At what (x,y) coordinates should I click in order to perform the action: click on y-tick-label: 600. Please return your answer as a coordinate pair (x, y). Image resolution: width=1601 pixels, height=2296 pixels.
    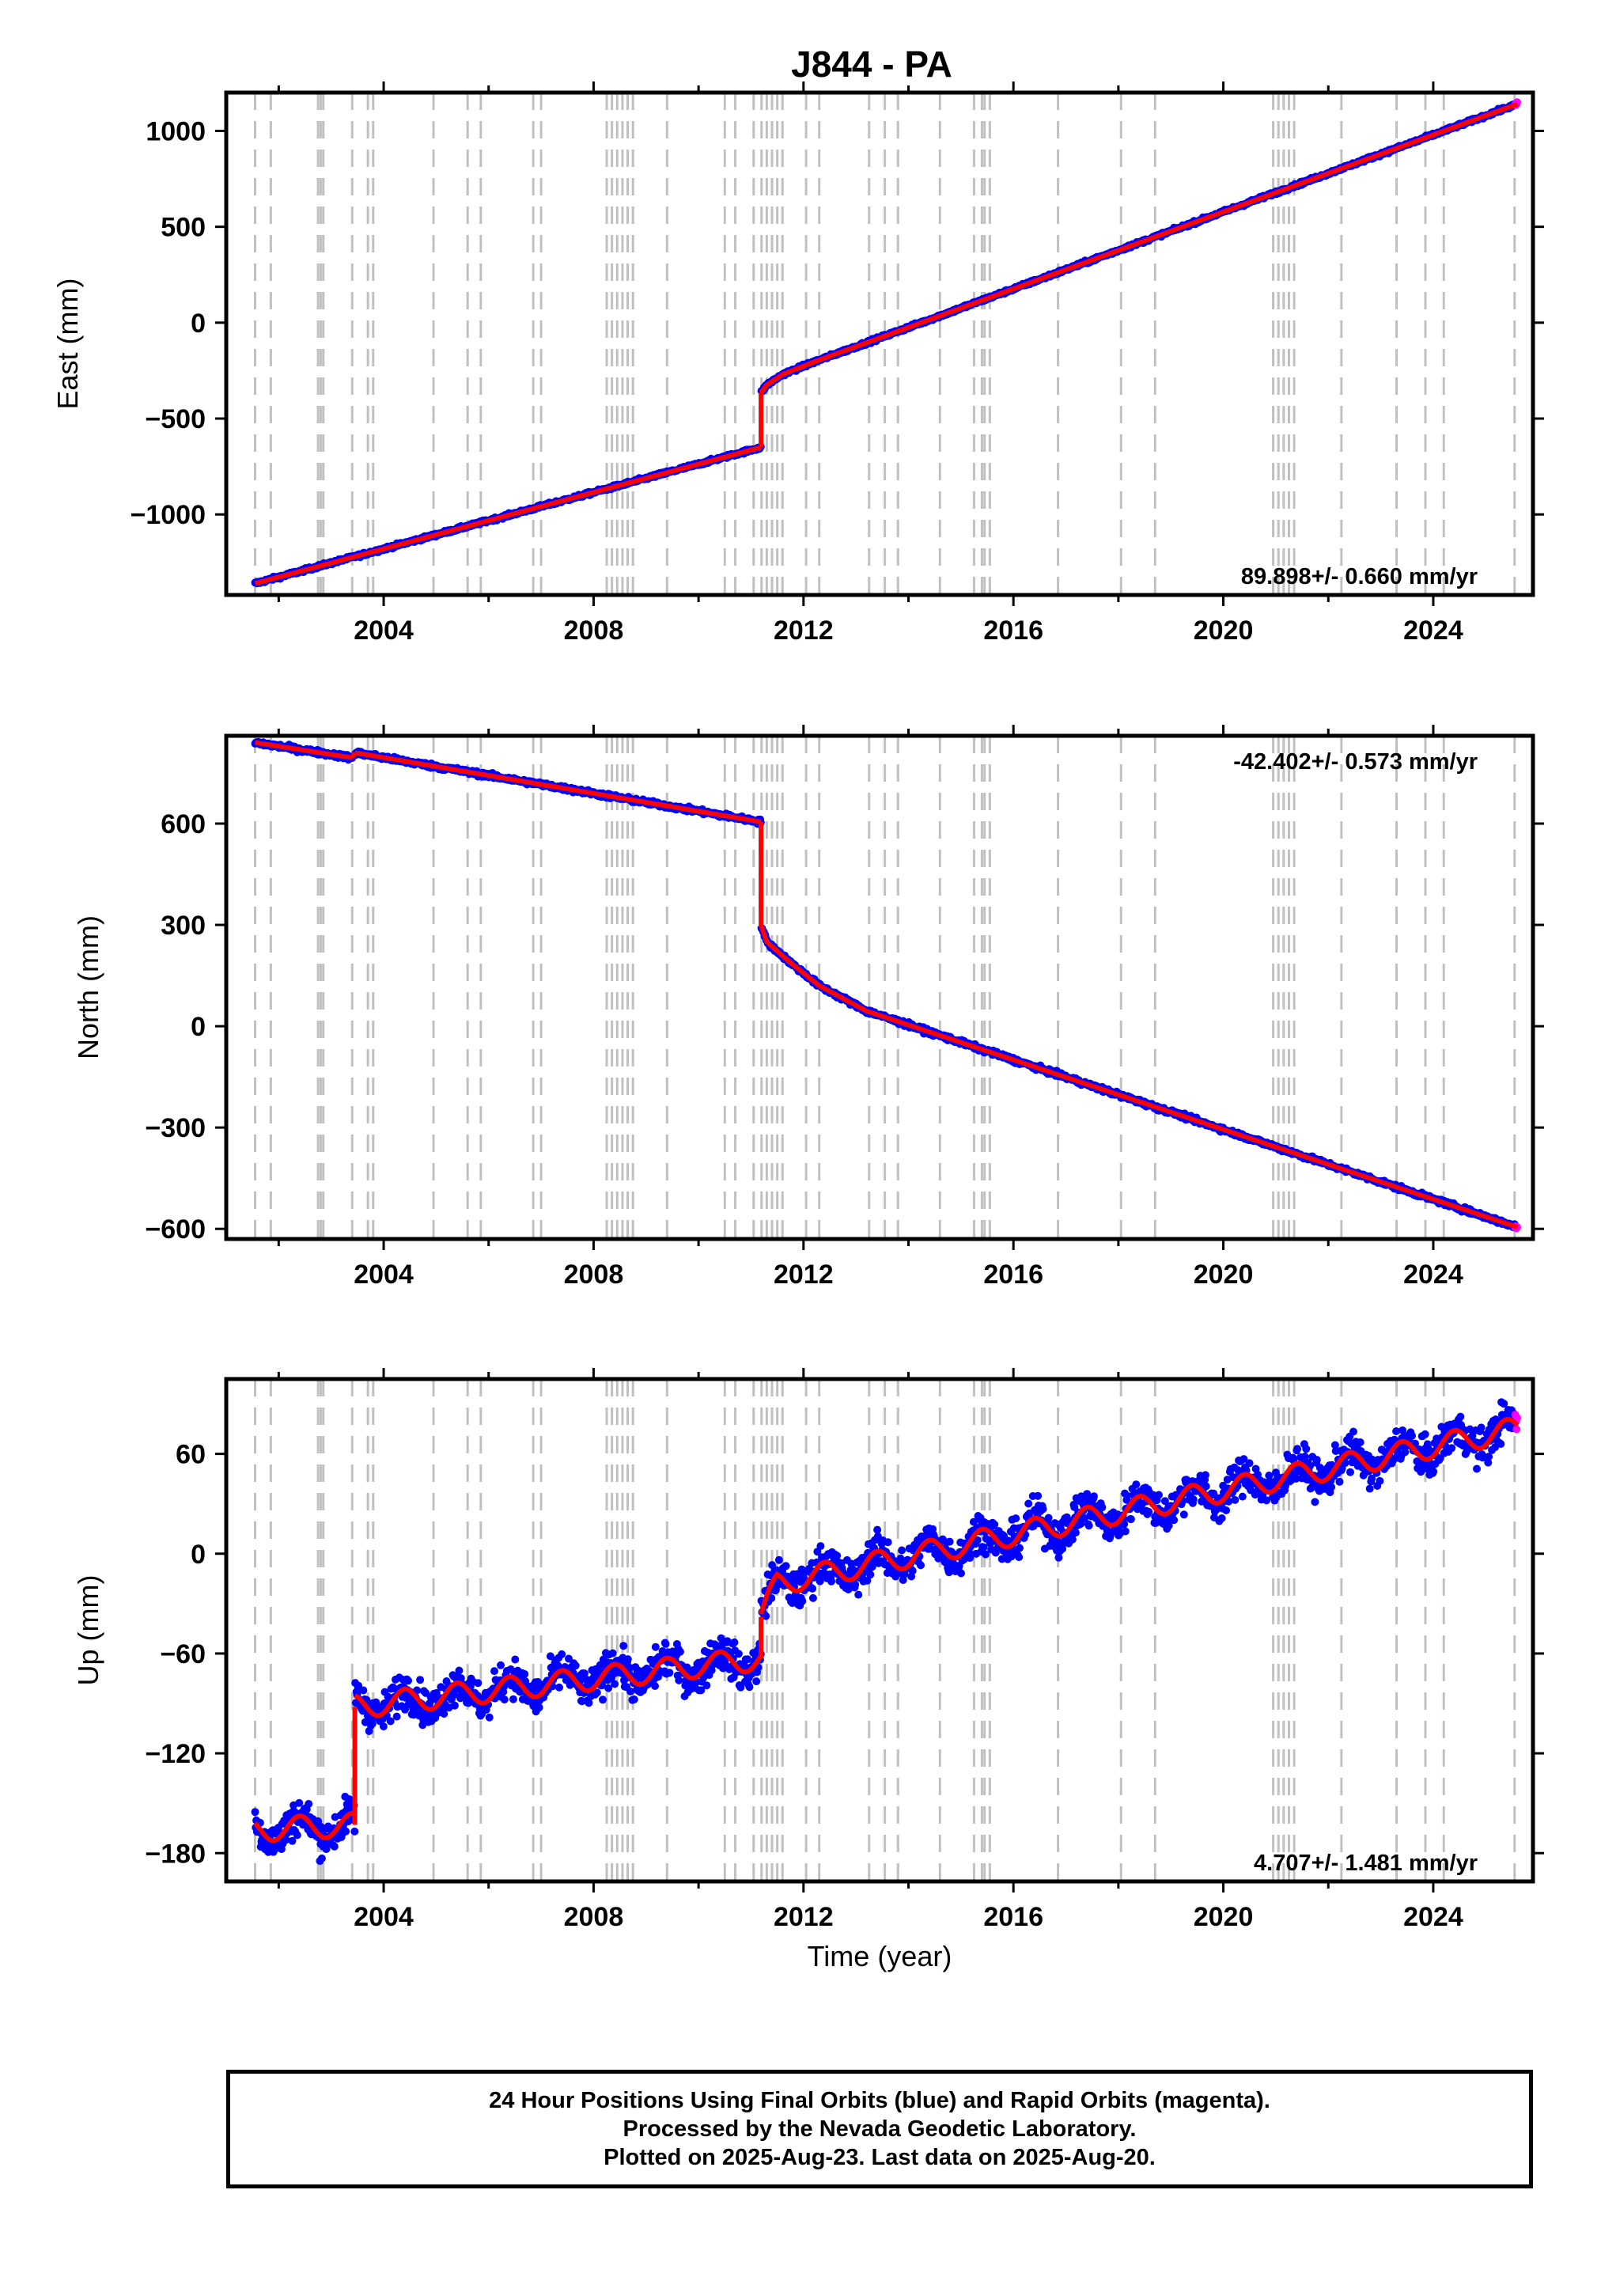
    Looking at the image, I should click on (183, 824).